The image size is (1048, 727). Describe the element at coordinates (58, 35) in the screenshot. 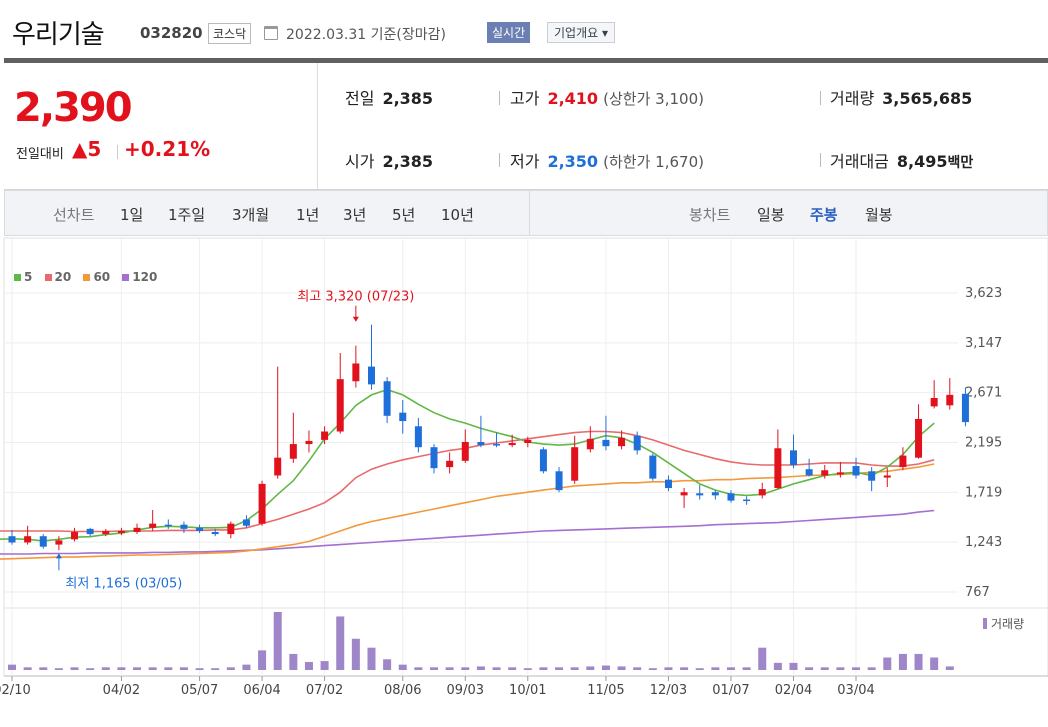

I see `stock-name: 우리기술` at that location.